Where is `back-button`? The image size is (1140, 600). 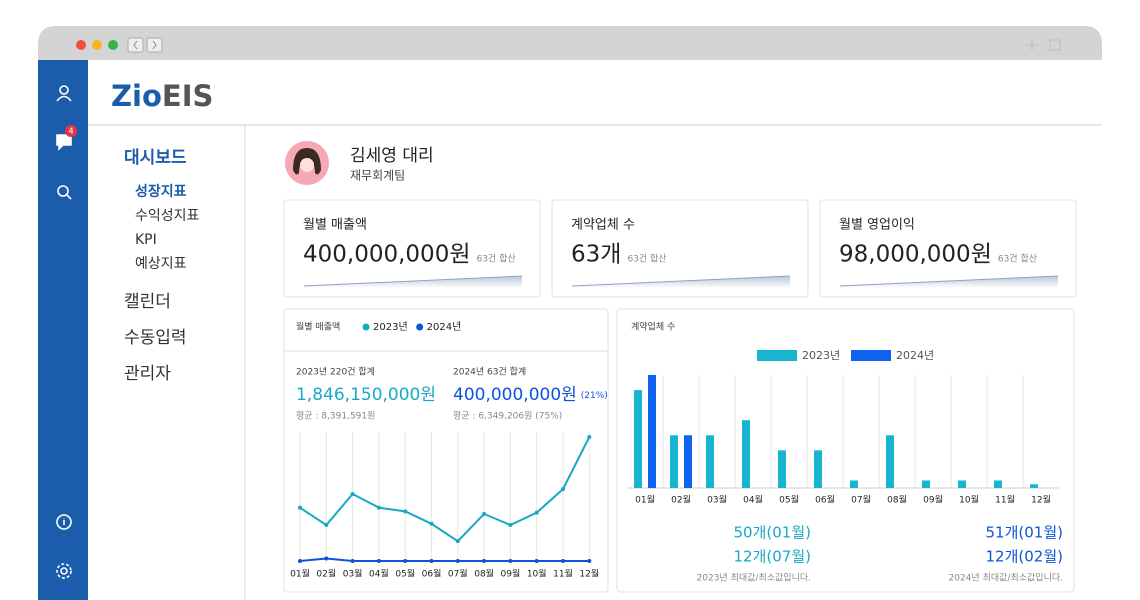 back-button is located at coordinates (135, 45).